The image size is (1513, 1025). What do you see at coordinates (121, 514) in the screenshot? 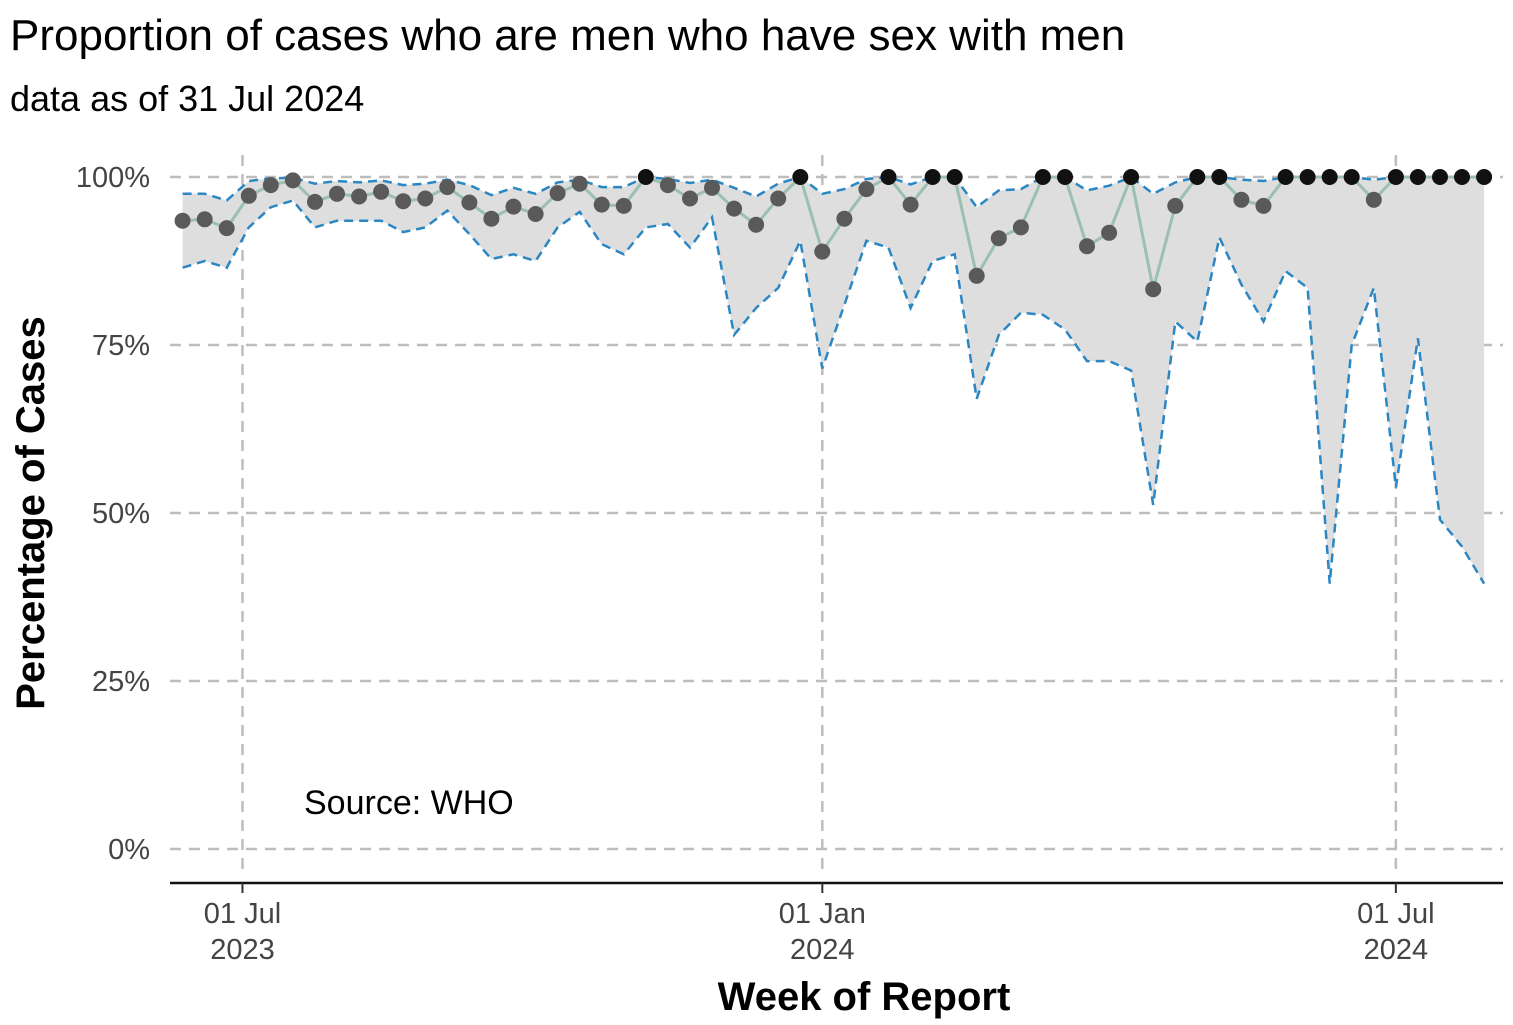
I see `y-tick-label: 50%` at bounding box center [121, 514].